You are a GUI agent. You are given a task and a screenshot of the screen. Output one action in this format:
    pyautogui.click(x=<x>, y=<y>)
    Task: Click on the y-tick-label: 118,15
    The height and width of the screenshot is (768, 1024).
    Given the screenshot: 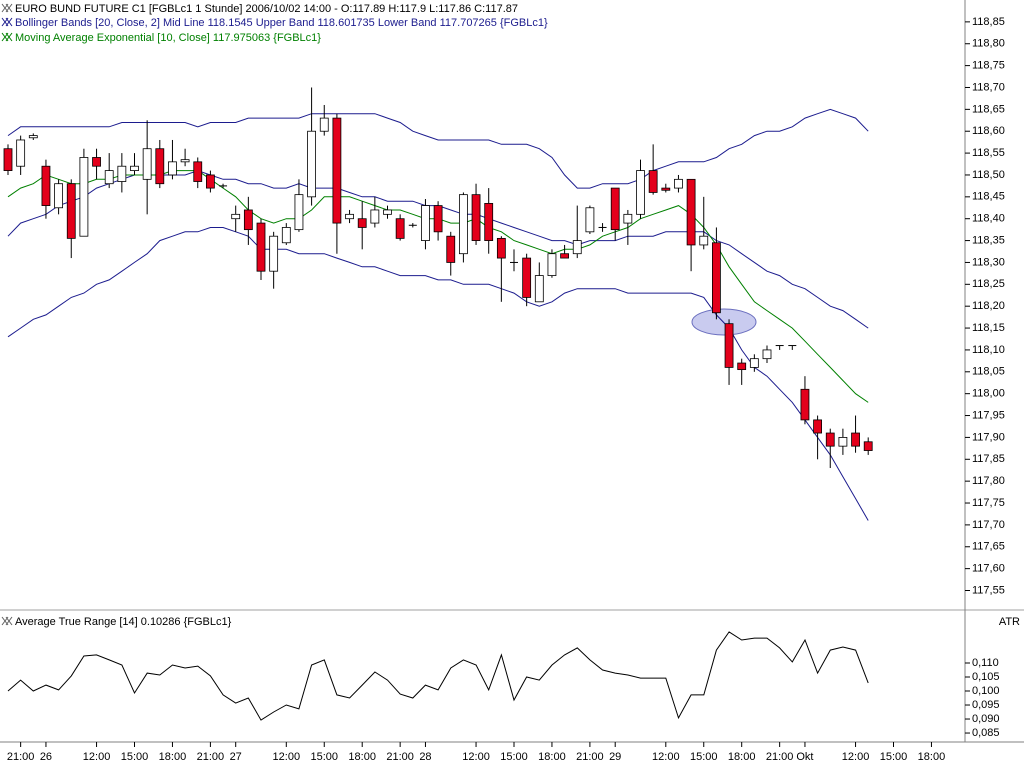 What is the action you would take?
    pyautogui.click(x=988, y=328)
    